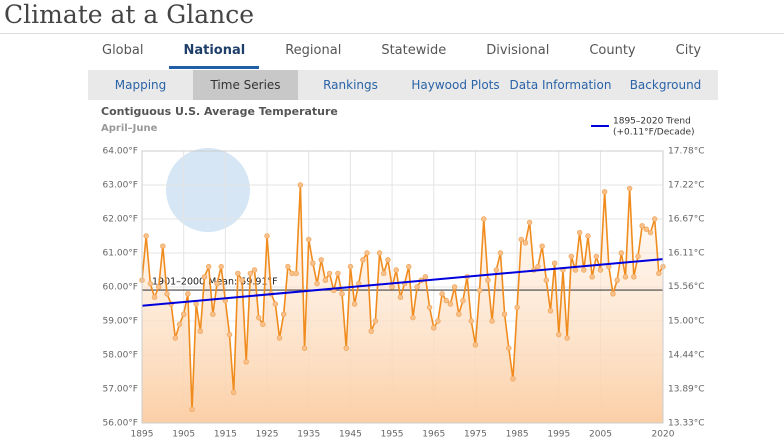 This screenshot has height=441, width=784. What do you see at coordinates (129, 128) in the screenshot?
I see `chart-subtitle: April–June` at bounding box center [129, 128].